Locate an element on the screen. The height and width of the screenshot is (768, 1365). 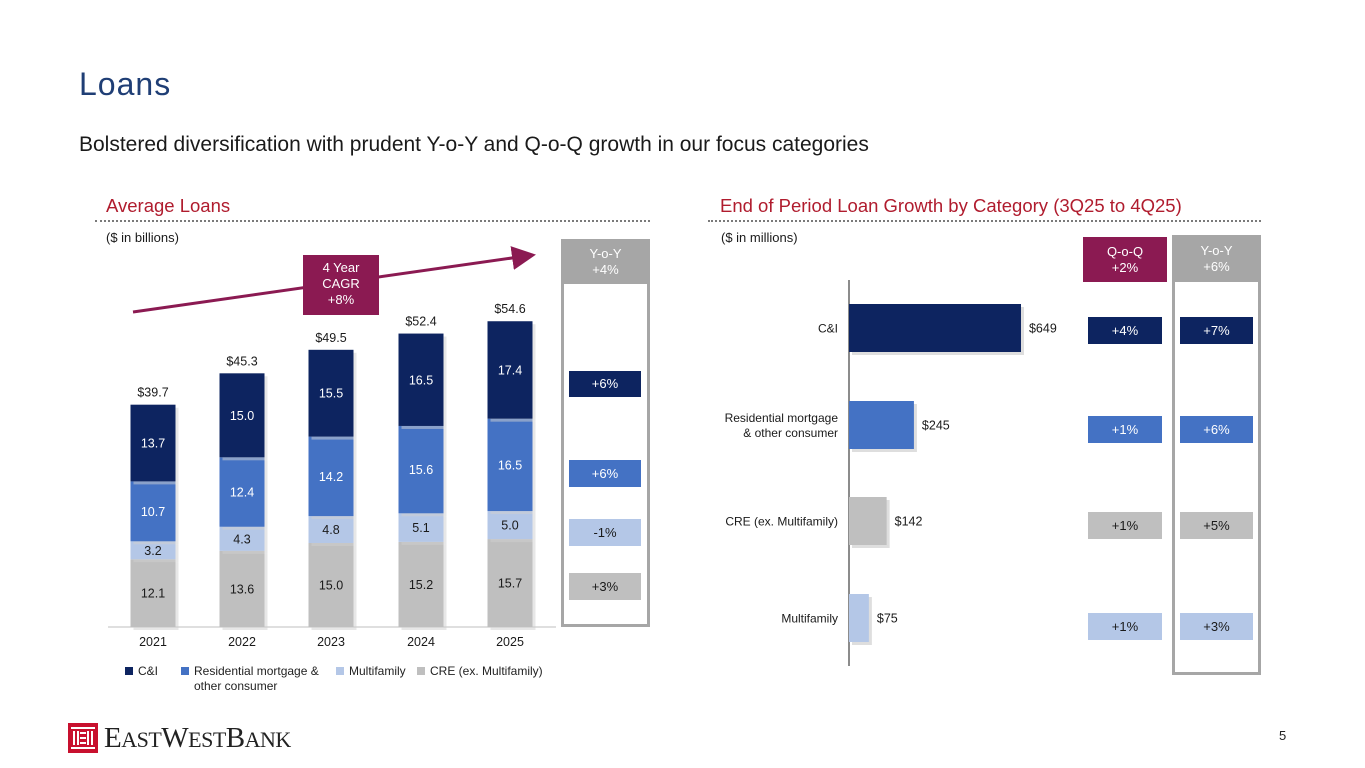
page-number: 5 is located at coordinates (1283, 735).